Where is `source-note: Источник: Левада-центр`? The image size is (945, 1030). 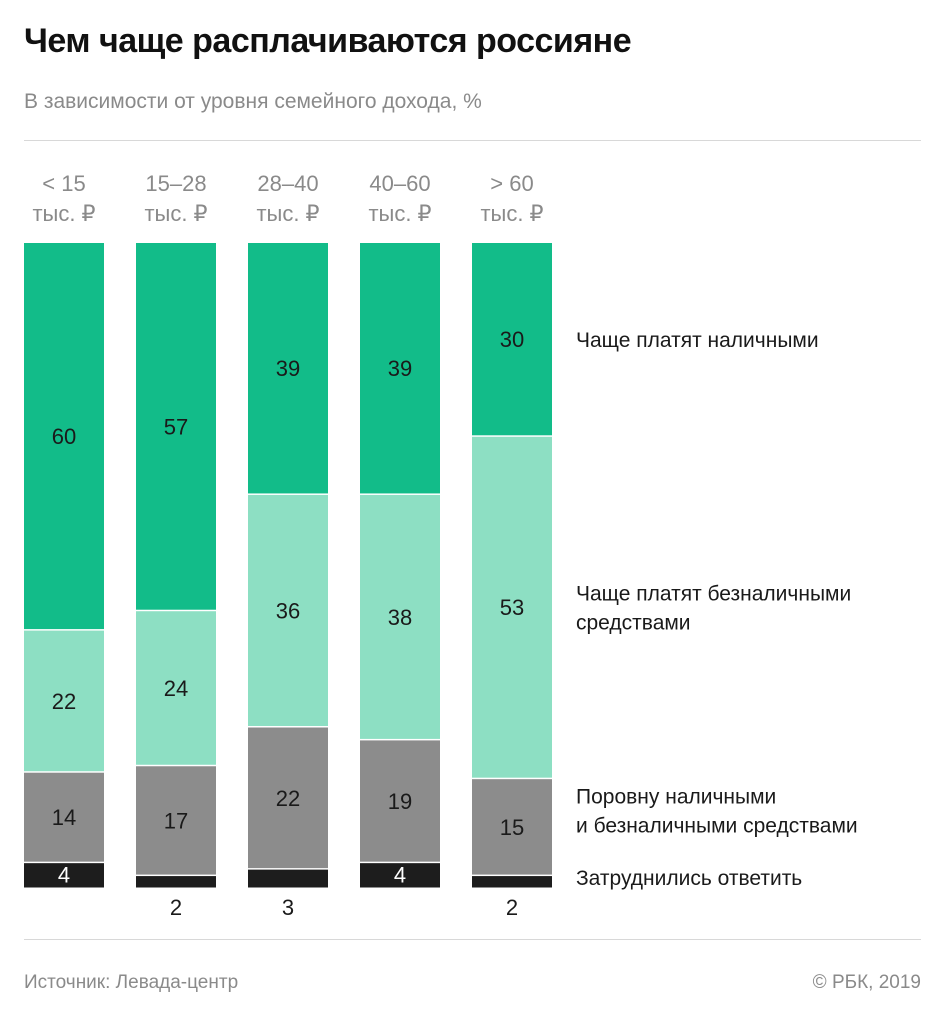
source-note: Источник: Левада-центр is located at coordinates (131, 982).